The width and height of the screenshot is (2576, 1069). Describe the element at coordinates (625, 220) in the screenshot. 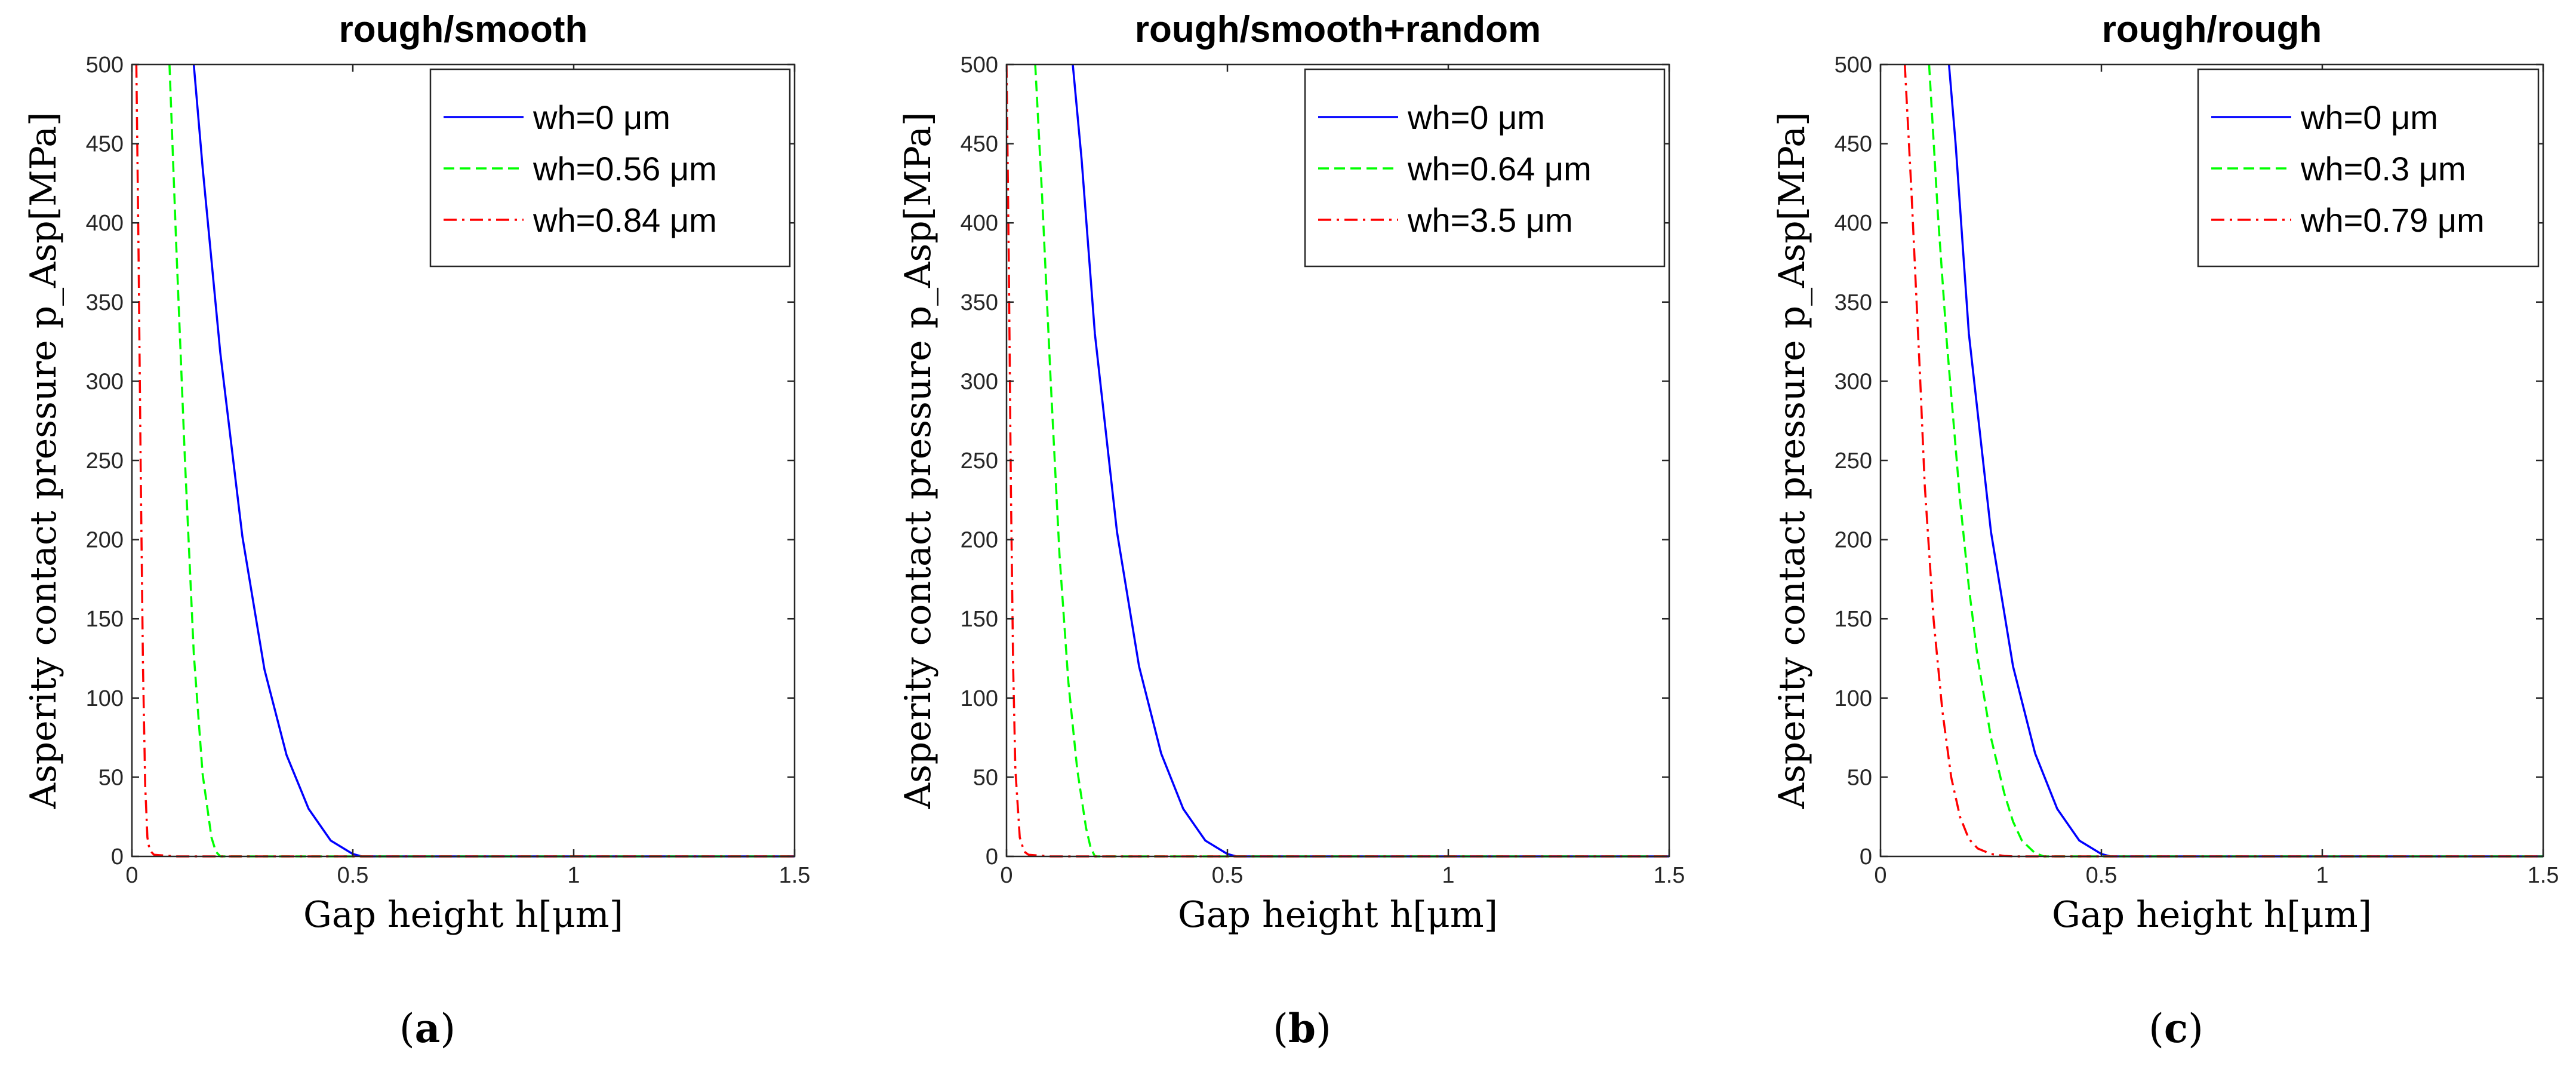

I see `legend-entry-label: wh=0.84 μm` at that location.